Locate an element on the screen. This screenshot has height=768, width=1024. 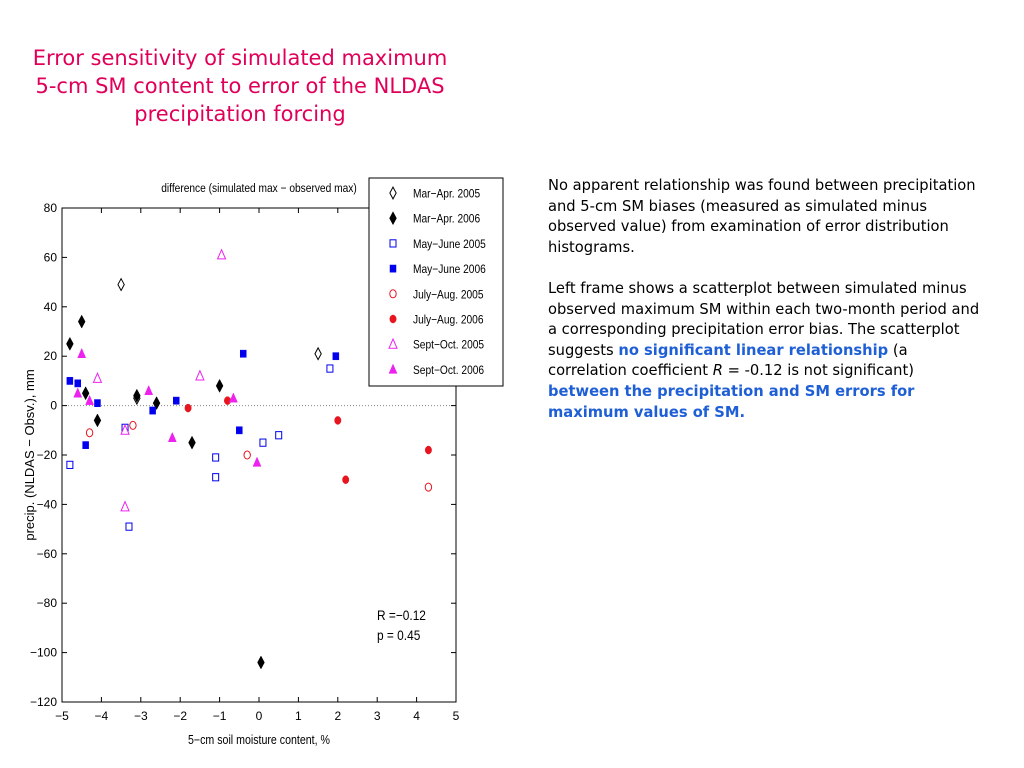
title-line-2: 5-cm SM content to error of the NLDAS is located at coordinates (240, 86).